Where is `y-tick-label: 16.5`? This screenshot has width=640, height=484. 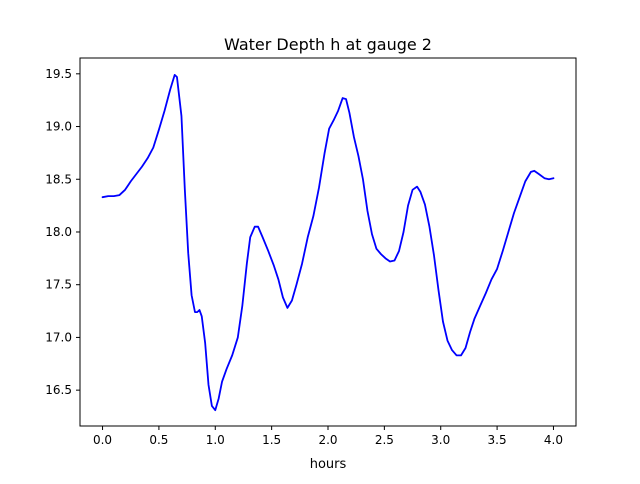 y-tick-label: 16.5 is located at coordinates (58, 390).